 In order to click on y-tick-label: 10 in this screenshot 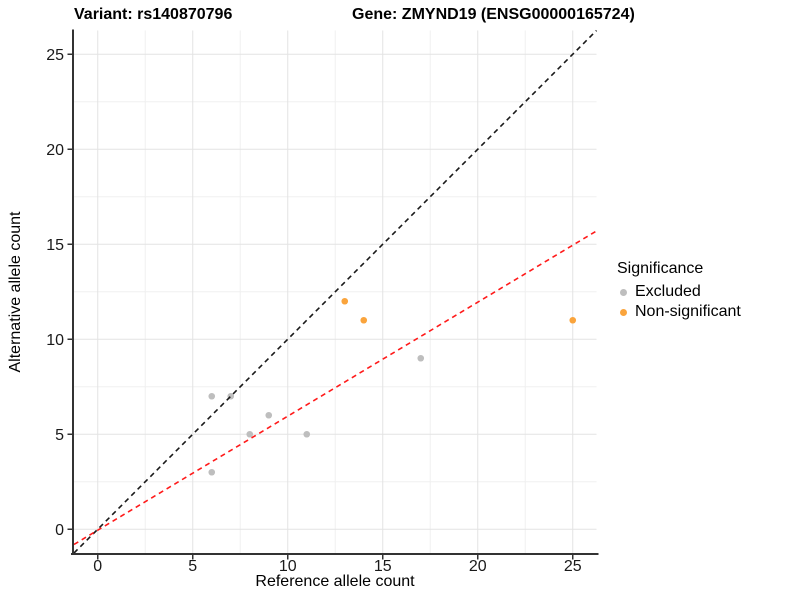, I will do `click(55, 340)`.